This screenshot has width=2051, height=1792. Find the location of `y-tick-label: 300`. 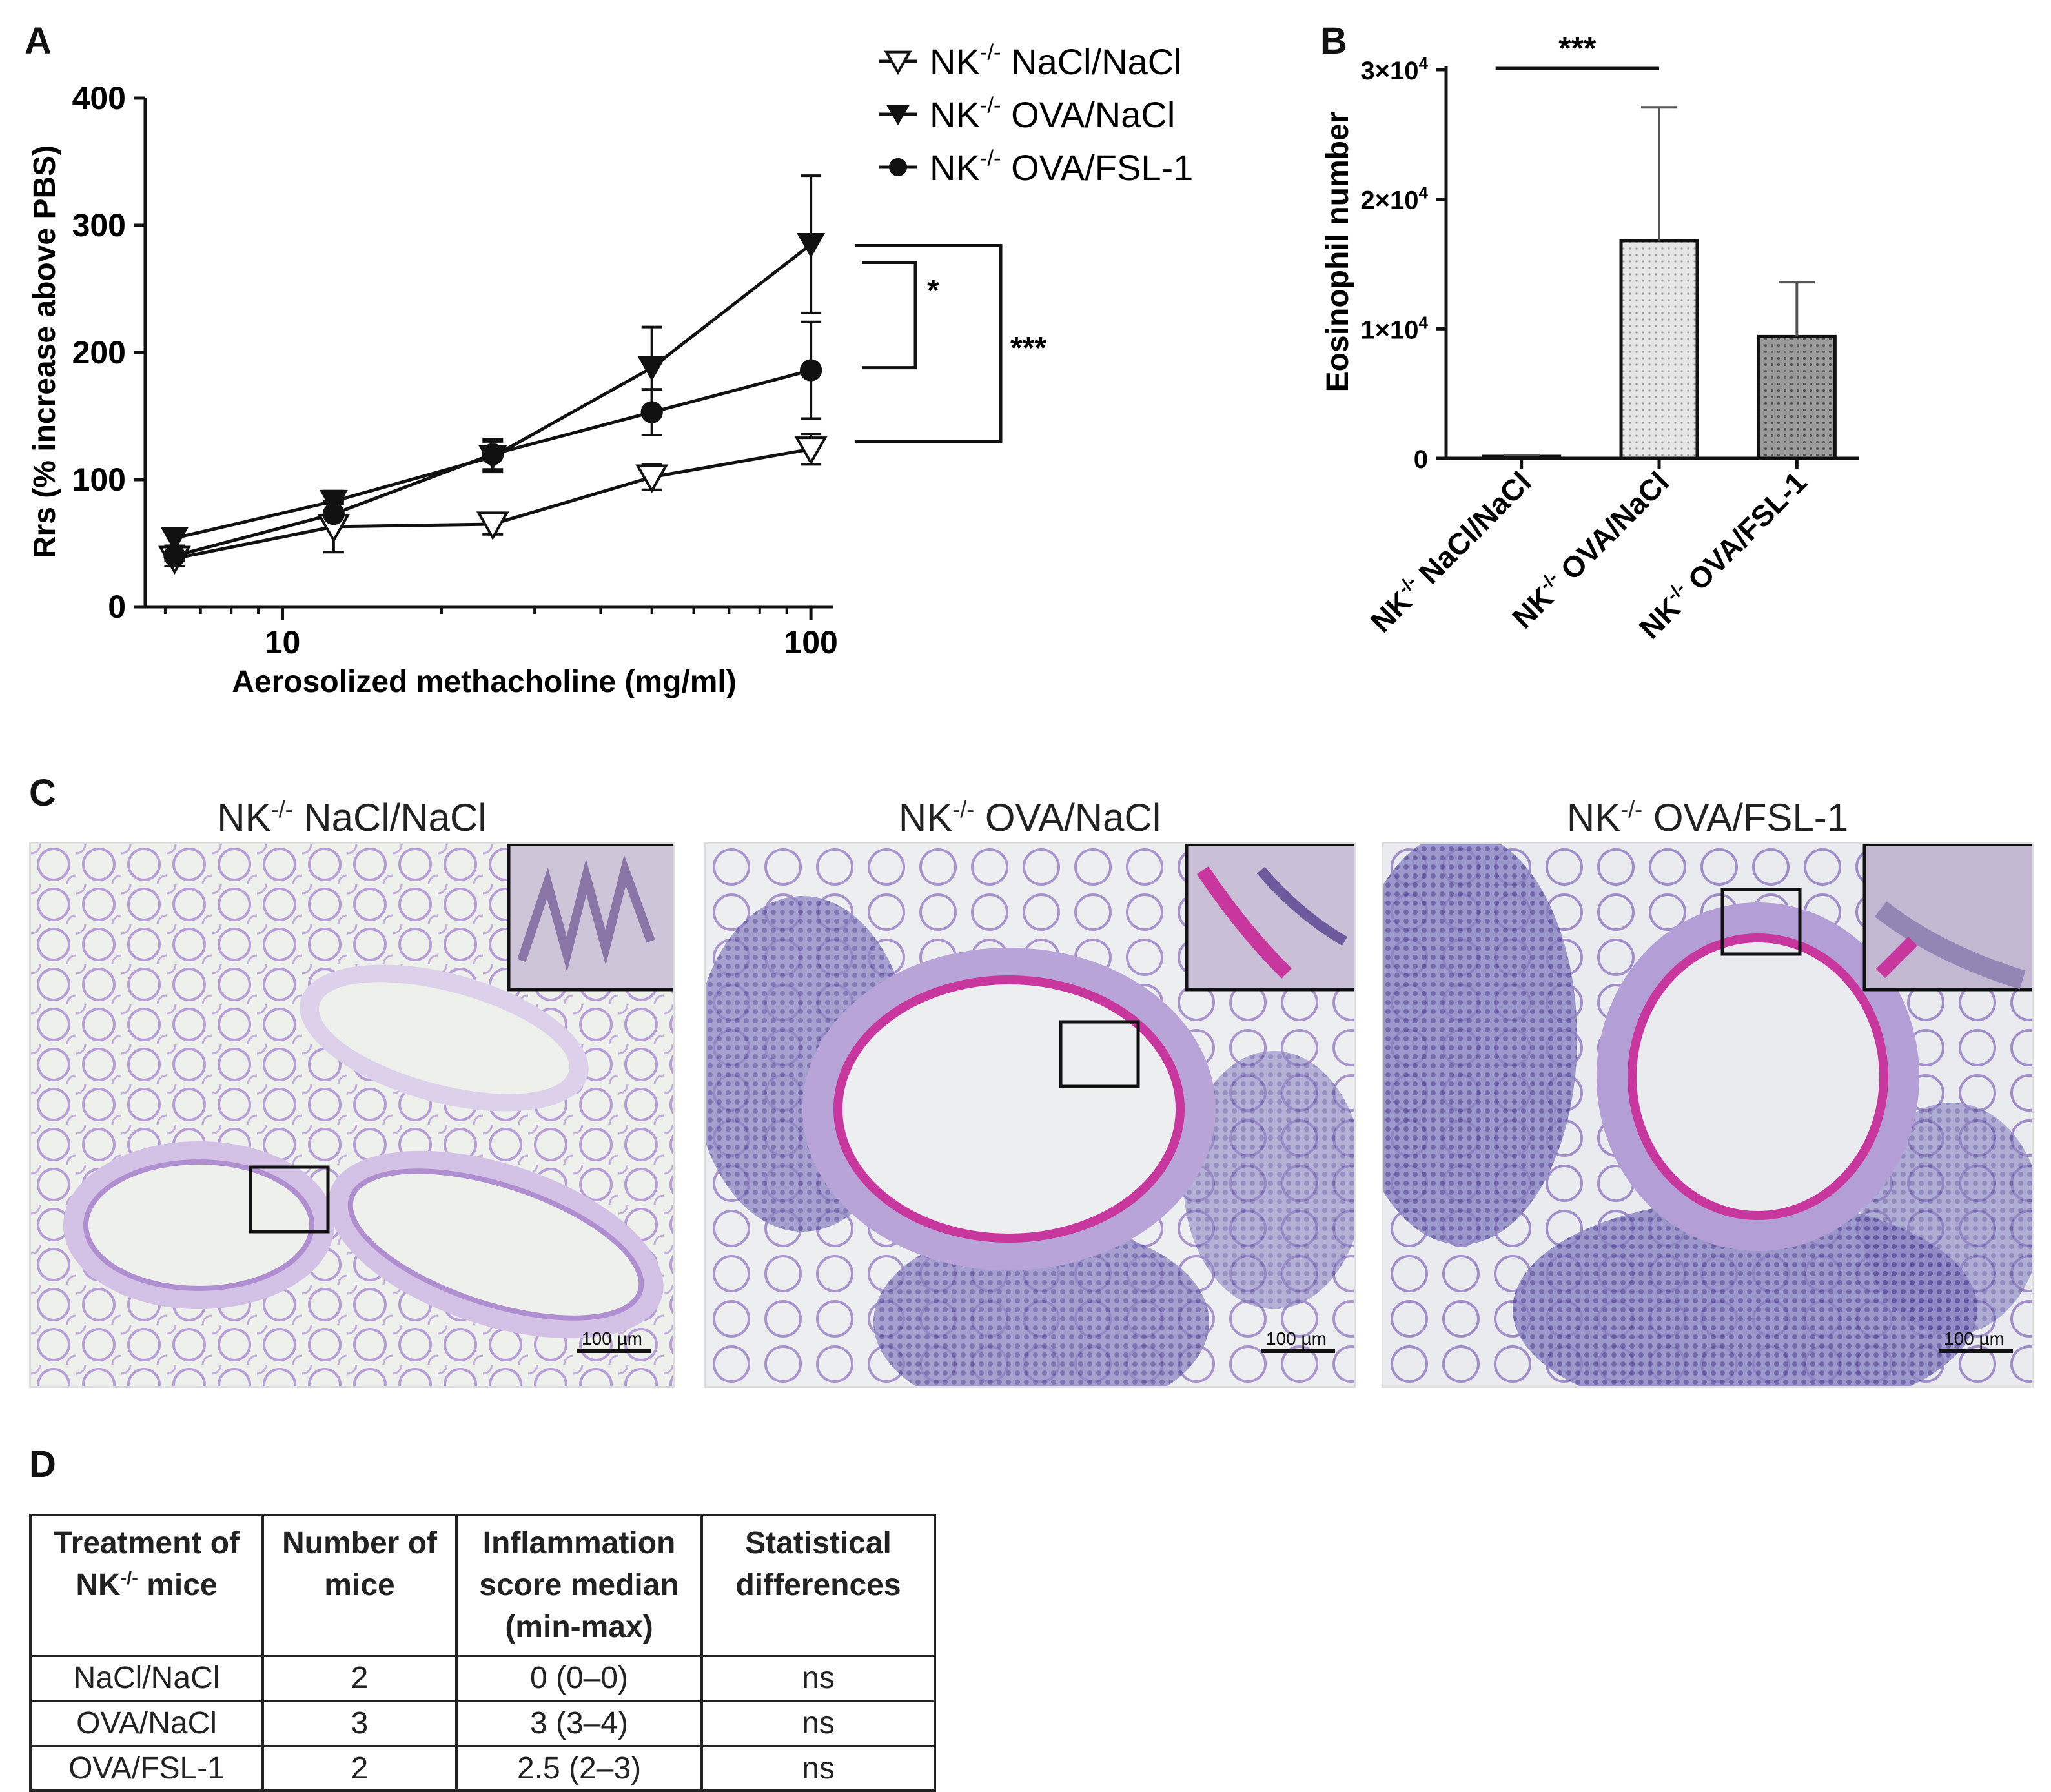

y-tick-label: 300 is located at coordinates (99, 225).